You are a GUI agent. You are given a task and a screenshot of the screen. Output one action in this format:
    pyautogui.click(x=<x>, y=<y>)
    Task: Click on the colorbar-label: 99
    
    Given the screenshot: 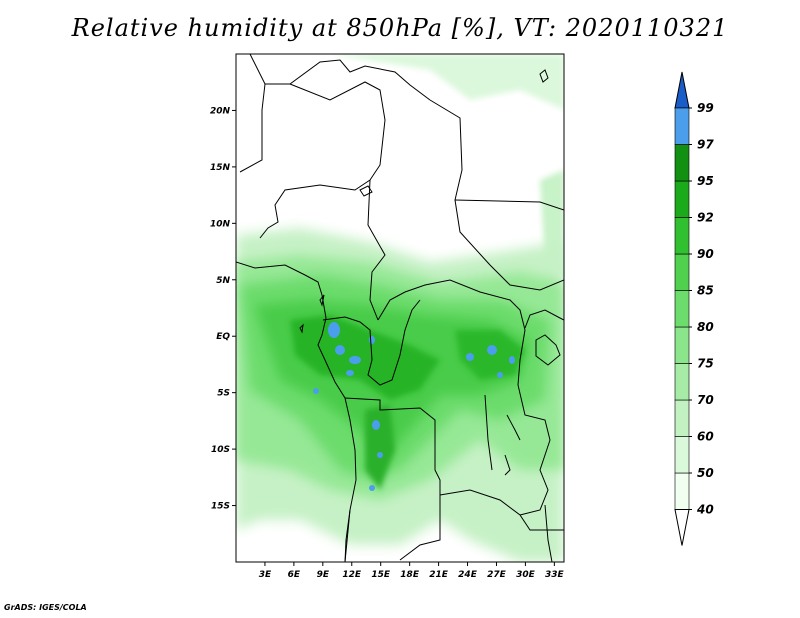 What is the action you would take?
    pyautogui.click(x=705, y=108)
    